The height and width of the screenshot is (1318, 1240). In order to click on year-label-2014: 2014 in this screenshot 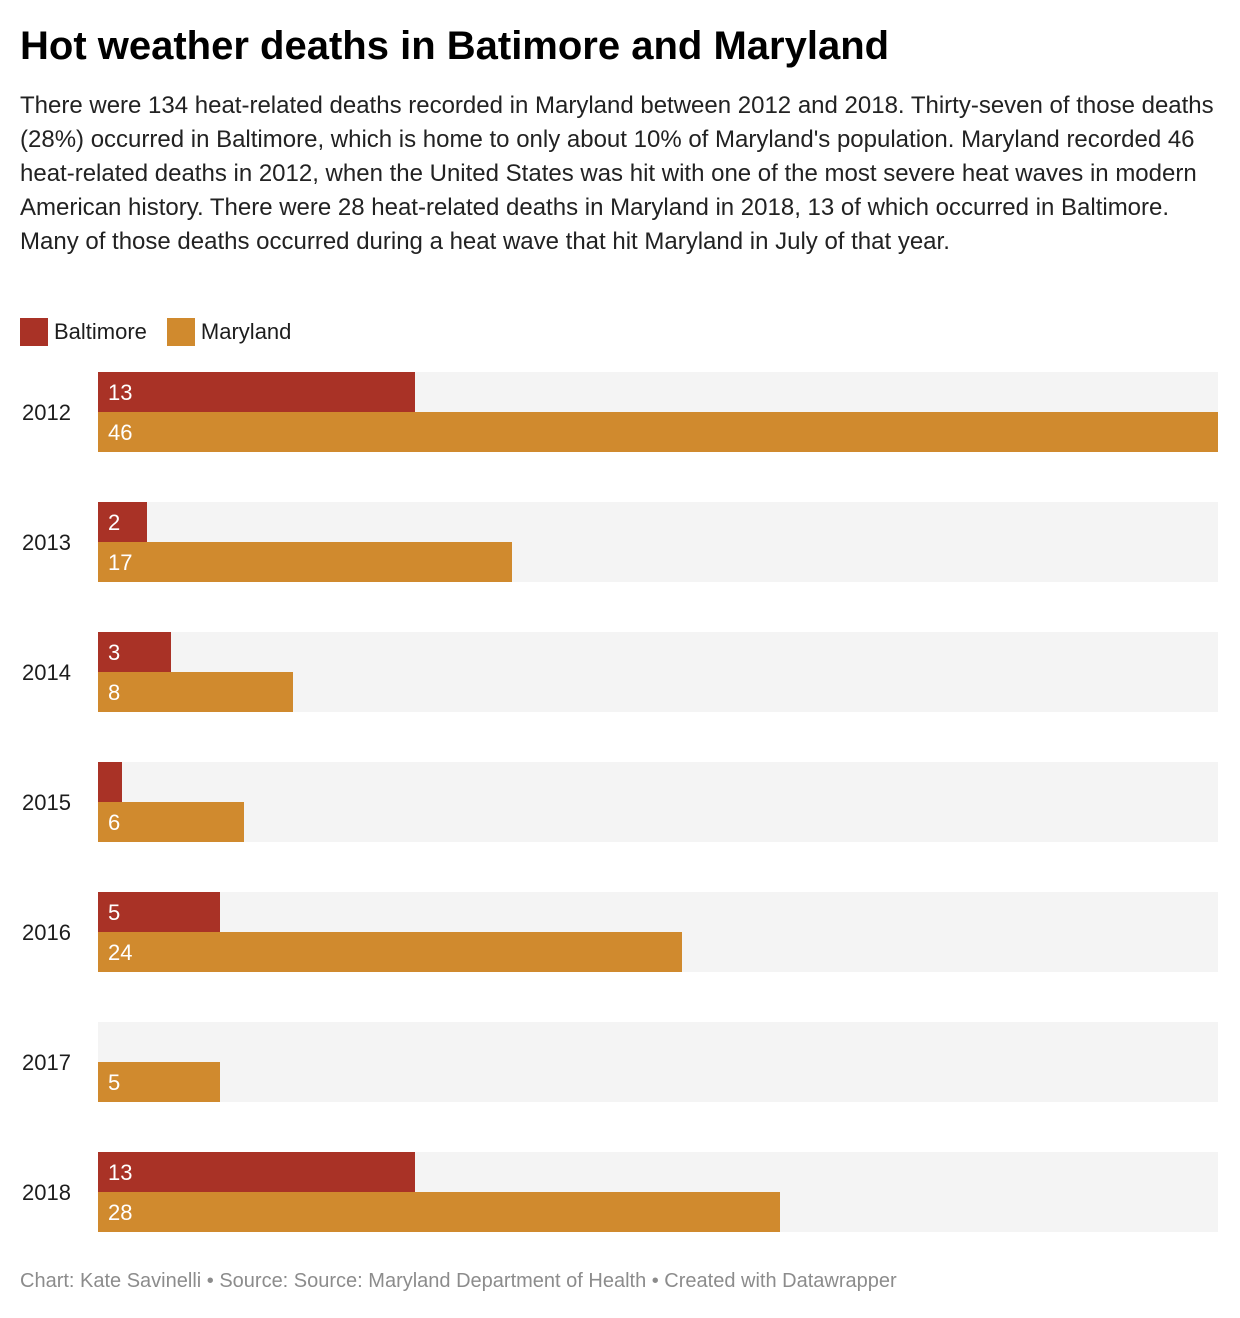, I will do `click(46, 672)`.